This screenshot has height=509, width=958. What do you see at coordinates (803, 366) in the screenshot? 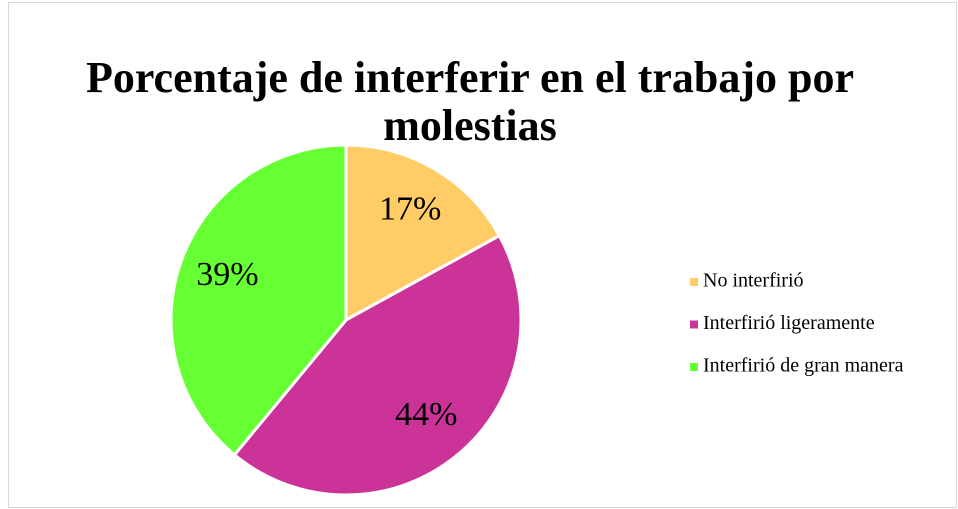
I see `legend-label: Interfirió de gran manera` at bounding box center [803, 366].